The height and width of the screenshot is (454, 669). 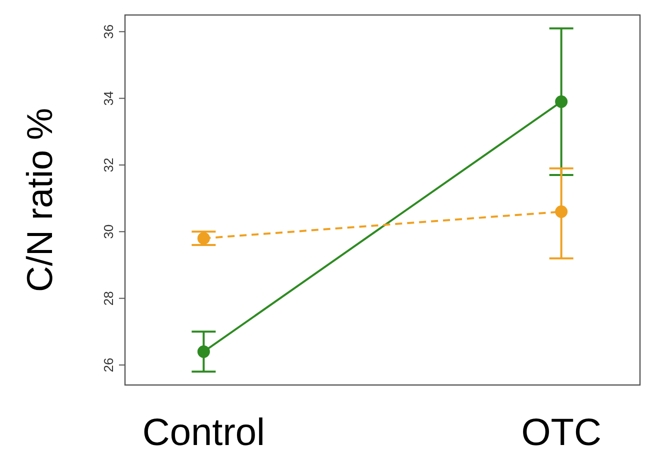 I want to click on y-tick-label: 28, so click(x=108, y=298).